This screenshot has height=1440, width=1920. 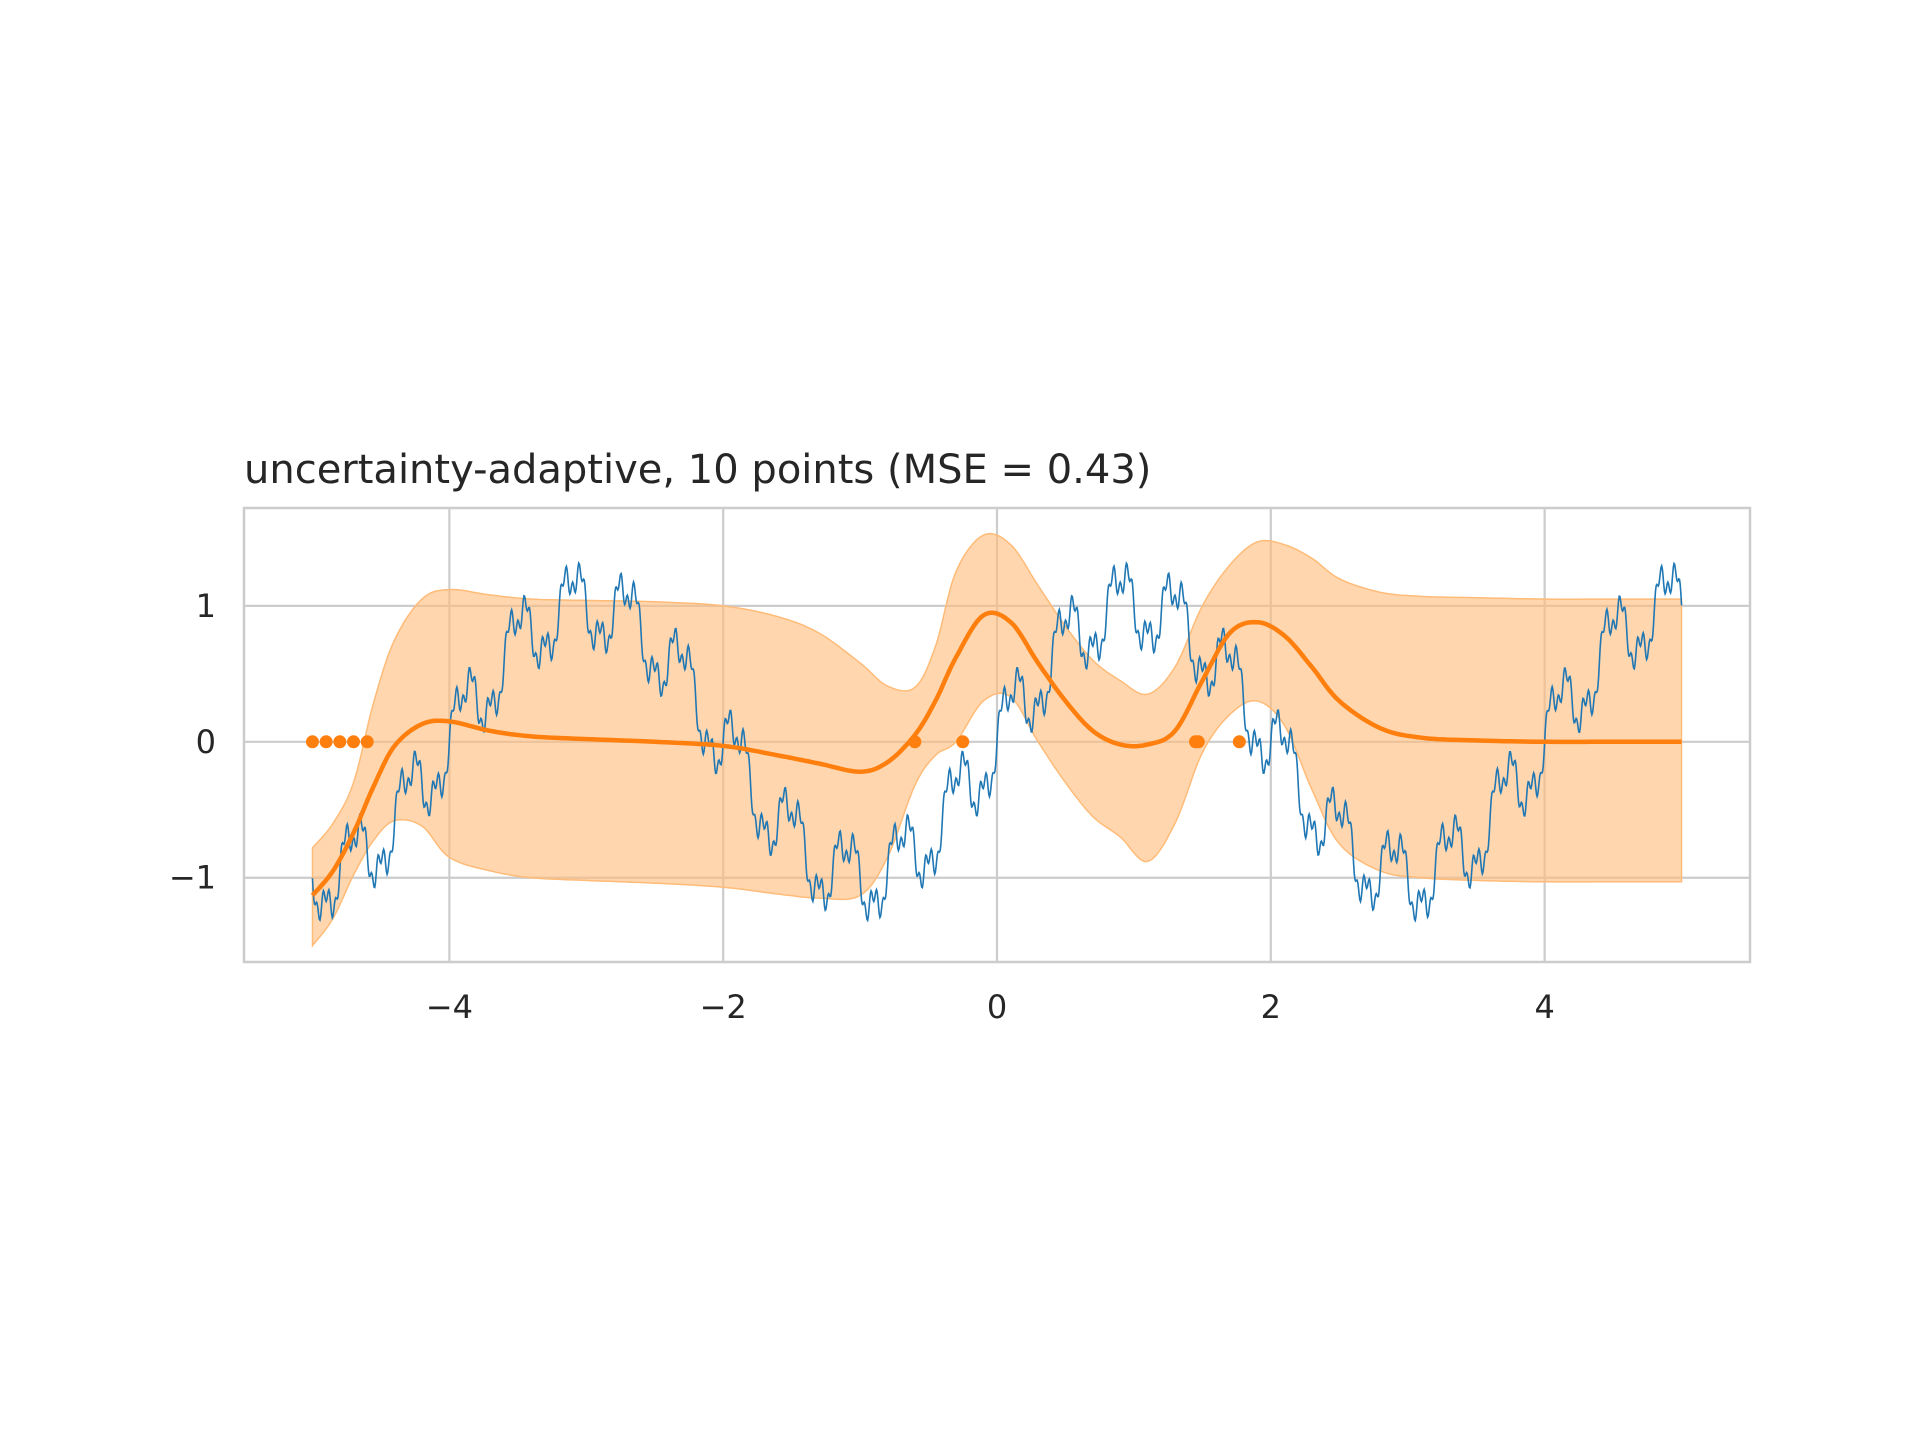 I want to click on y-tick-label: 1, so click(x=206, y=606).